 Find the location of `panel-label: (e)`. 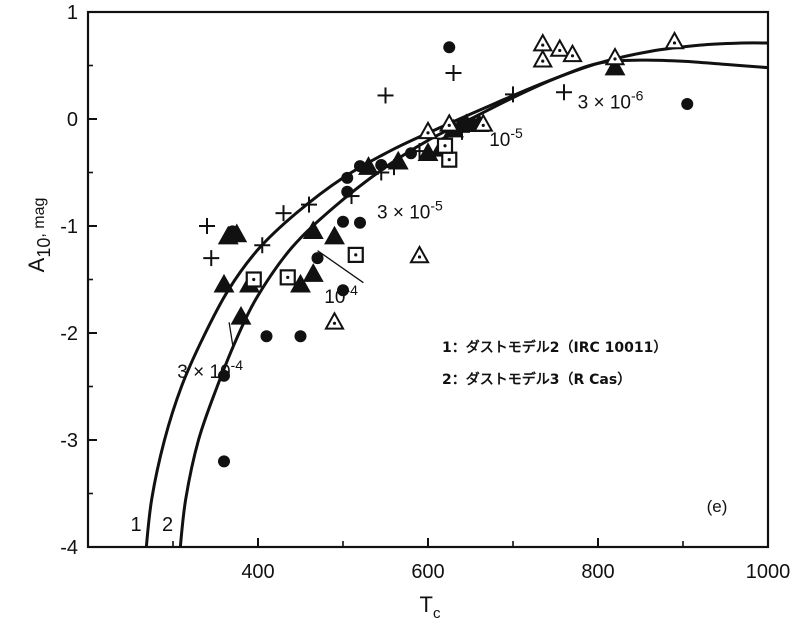

panel-label: (e) is located at coordinates (717, 506).